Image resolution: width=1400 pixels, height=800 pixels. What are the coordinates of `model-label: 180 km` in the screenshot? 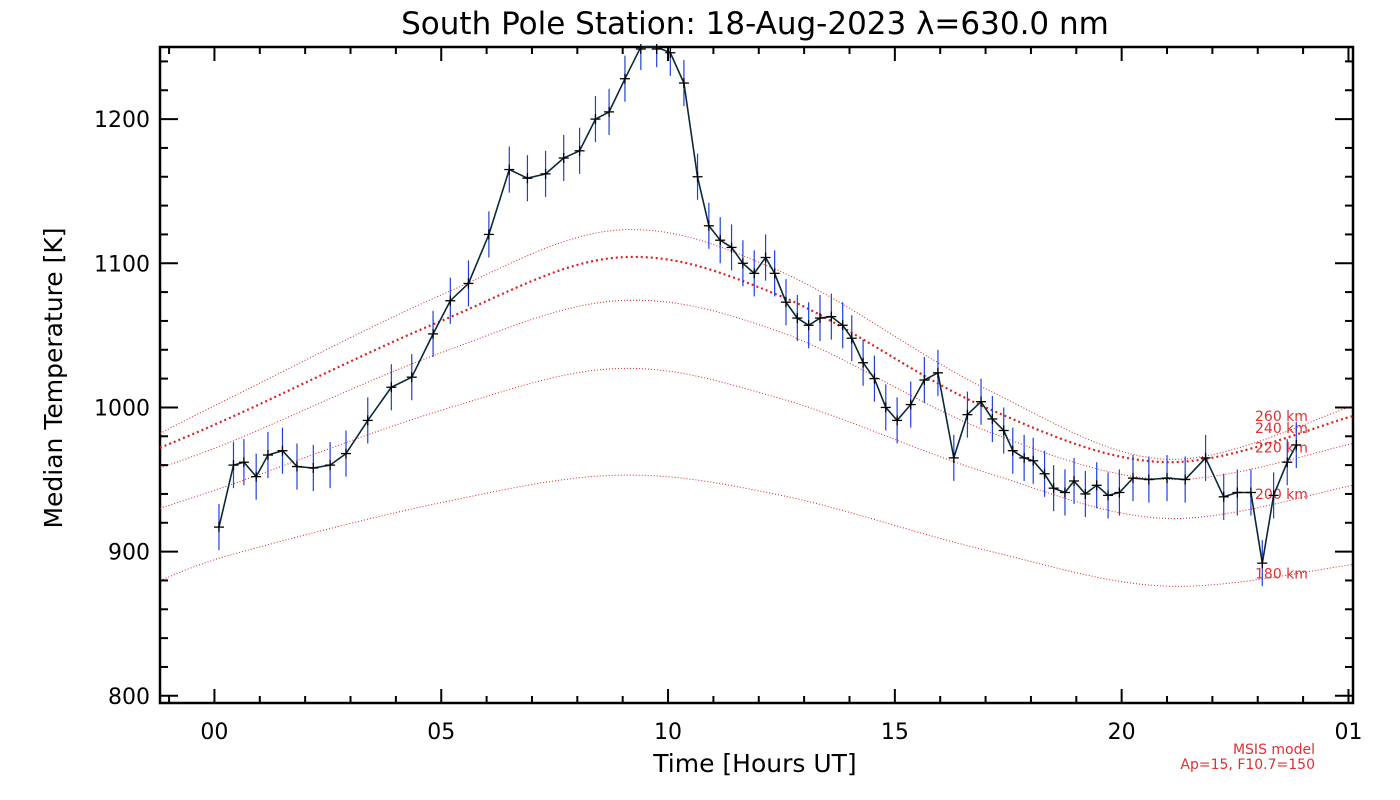 It's located at (1281, 574).